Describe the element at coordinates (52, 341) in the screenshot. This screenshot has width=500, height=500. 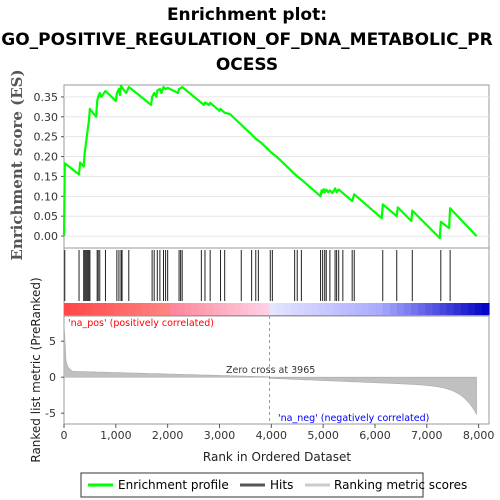
I see `metric-y-tick-label: 5` at that location.